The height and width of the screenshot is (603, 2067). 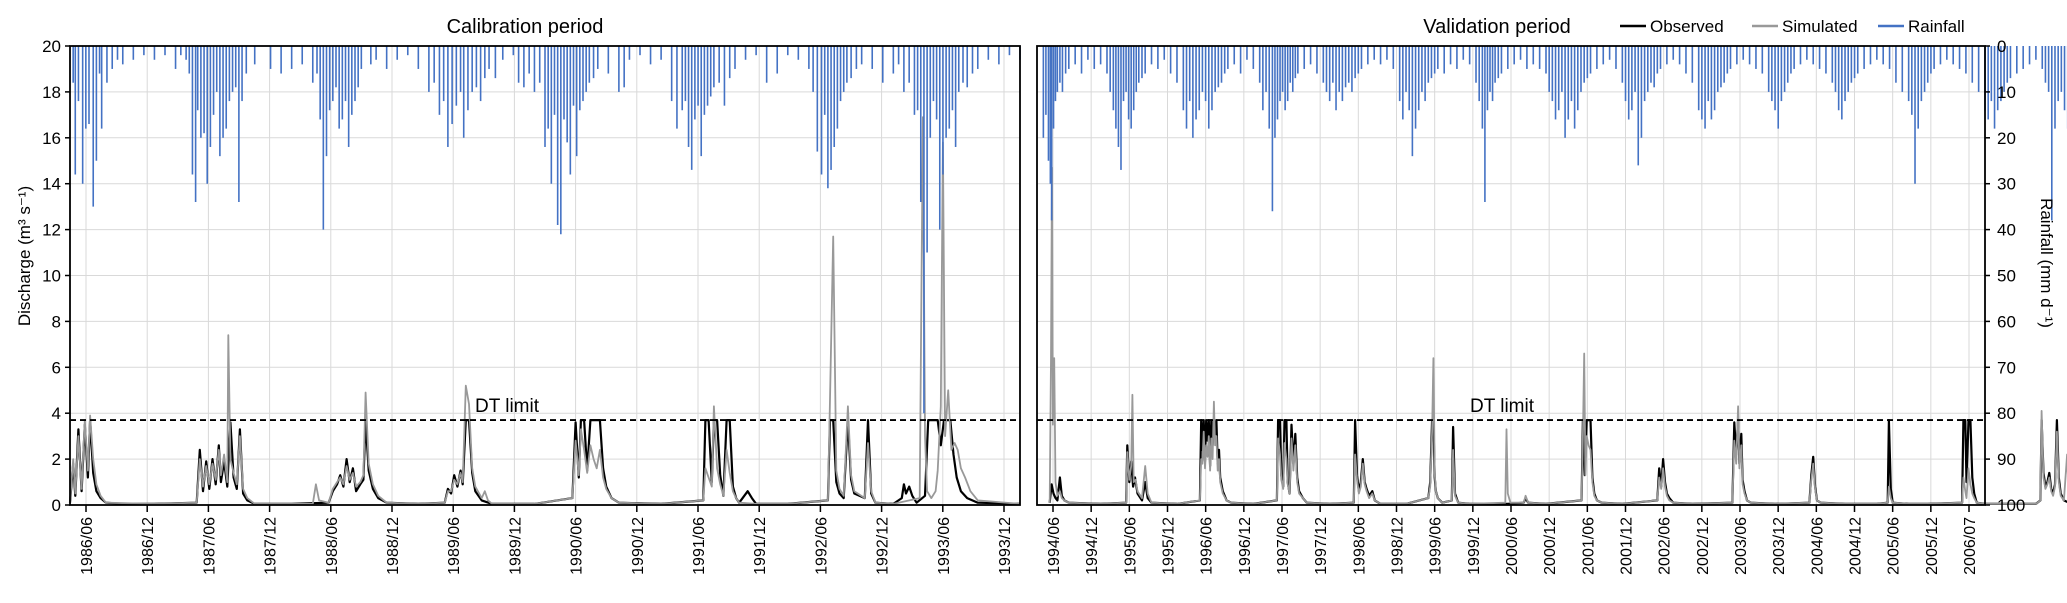 I want to click on legend: Observed Simulated Rainfall, so click(x=1792, y=26).